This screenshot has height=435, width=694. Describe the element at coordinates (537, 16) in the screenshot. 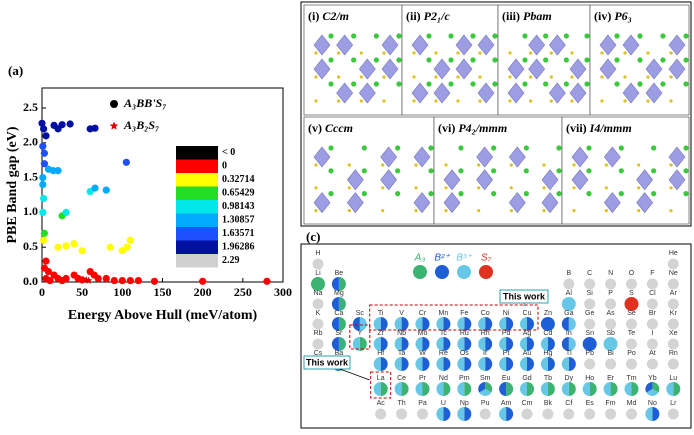

I see `space-group: Pbam` at that location.